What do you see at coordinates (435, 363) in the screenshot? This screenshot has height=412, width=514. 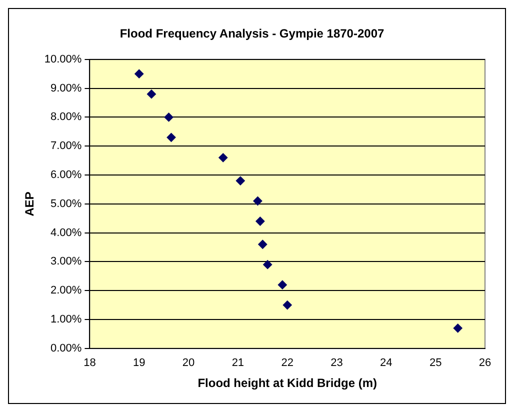 I see `x-tick-label: 25` at bounding box center [435, 363].